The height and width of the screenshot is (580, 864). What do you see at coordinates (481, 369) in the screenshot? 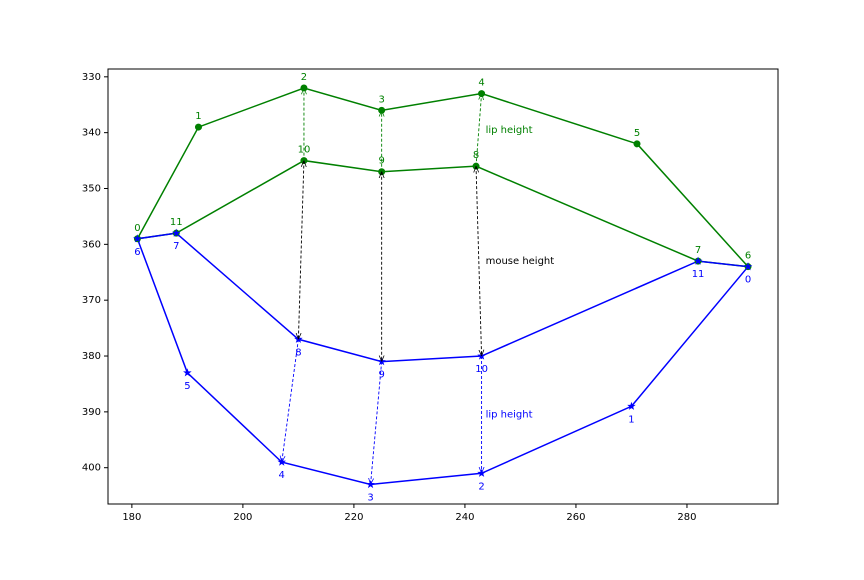
I see `point-label: 10` at bounding box center [481, 369].